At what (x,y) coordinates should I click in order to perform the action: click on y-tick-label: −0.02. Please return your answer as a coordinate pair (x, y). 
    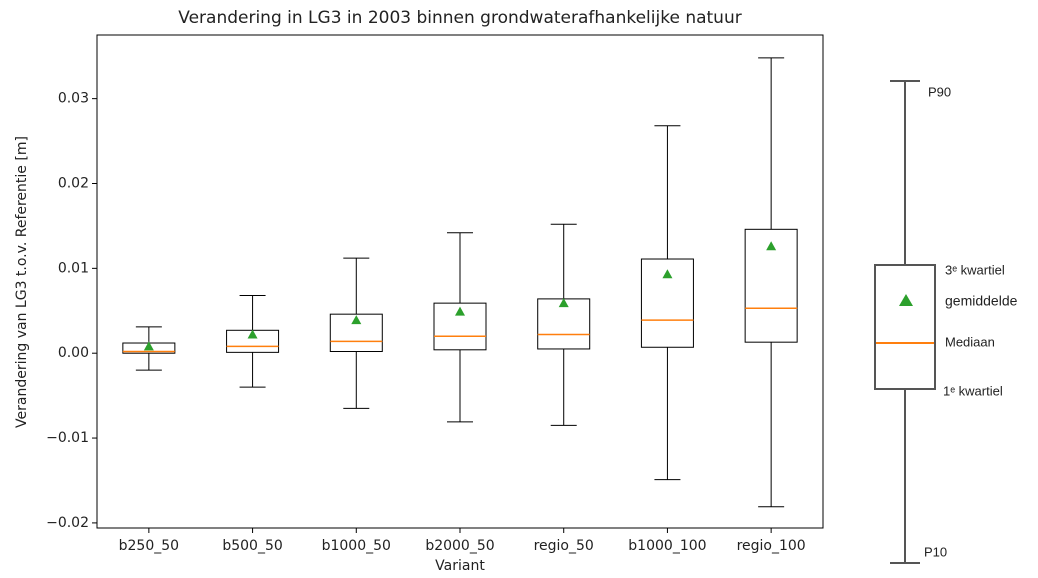
    Looking at the image, I should click on (67, 523).